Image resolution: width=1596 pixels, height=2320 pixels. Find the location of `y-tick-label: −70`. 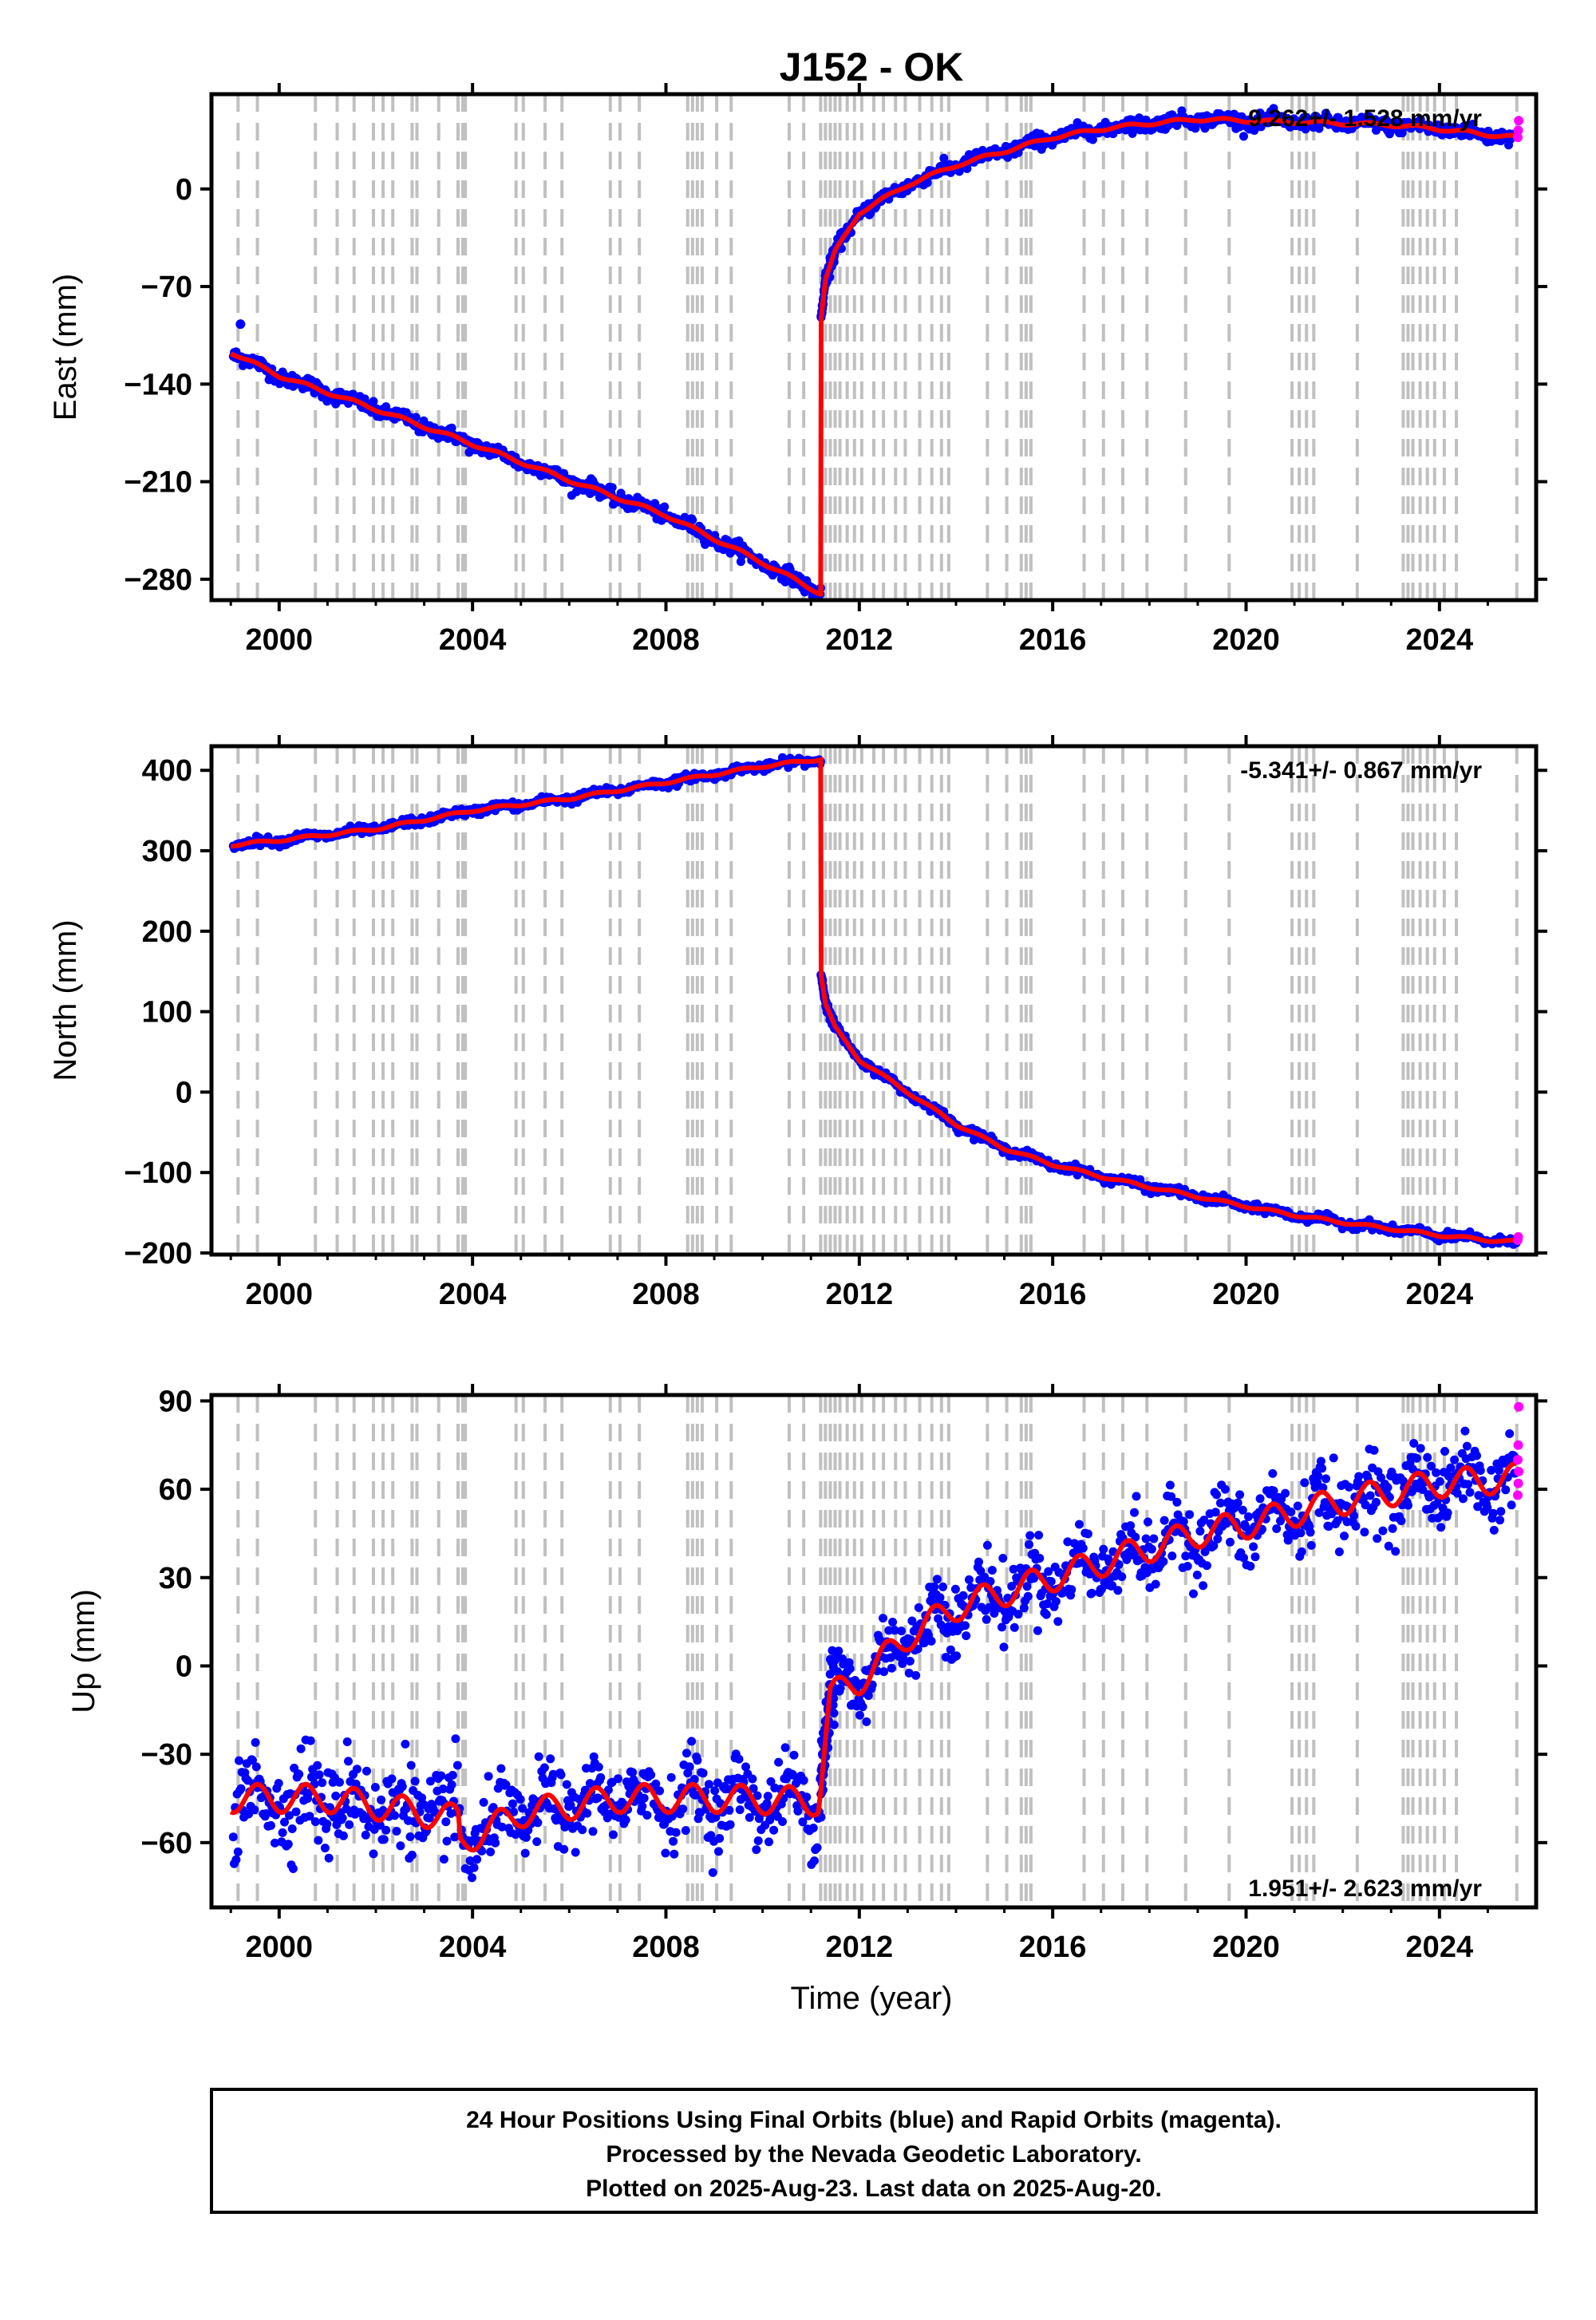

y-tick-label: −70 is located at coordinates (166, 287).